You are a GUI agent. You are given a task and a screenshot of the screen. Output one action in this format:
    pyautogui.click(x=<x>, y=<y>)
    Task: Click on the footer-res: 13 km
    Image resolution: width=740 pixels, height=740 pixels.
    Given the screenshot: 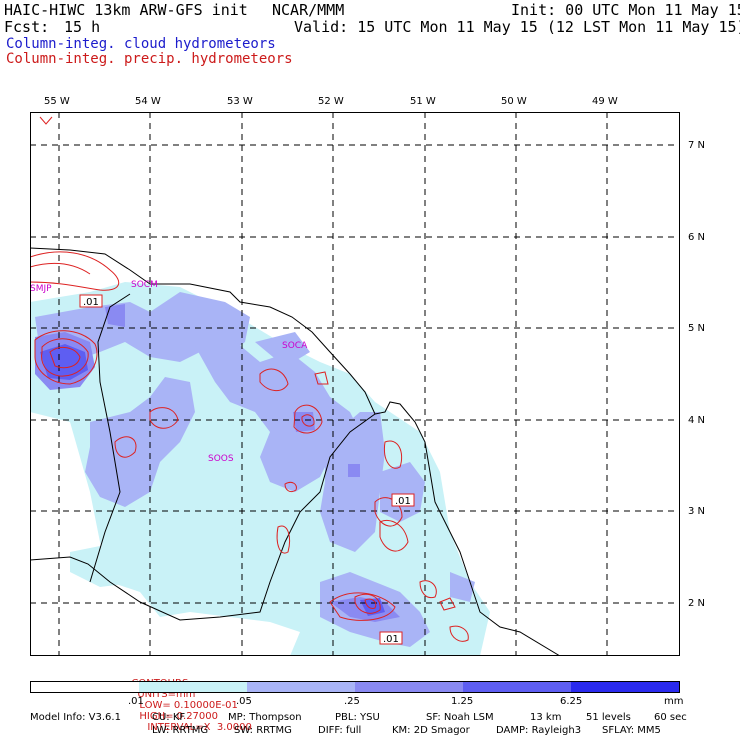 What is the action you would take?
    pyautogui.click(x=546, y=717)
    